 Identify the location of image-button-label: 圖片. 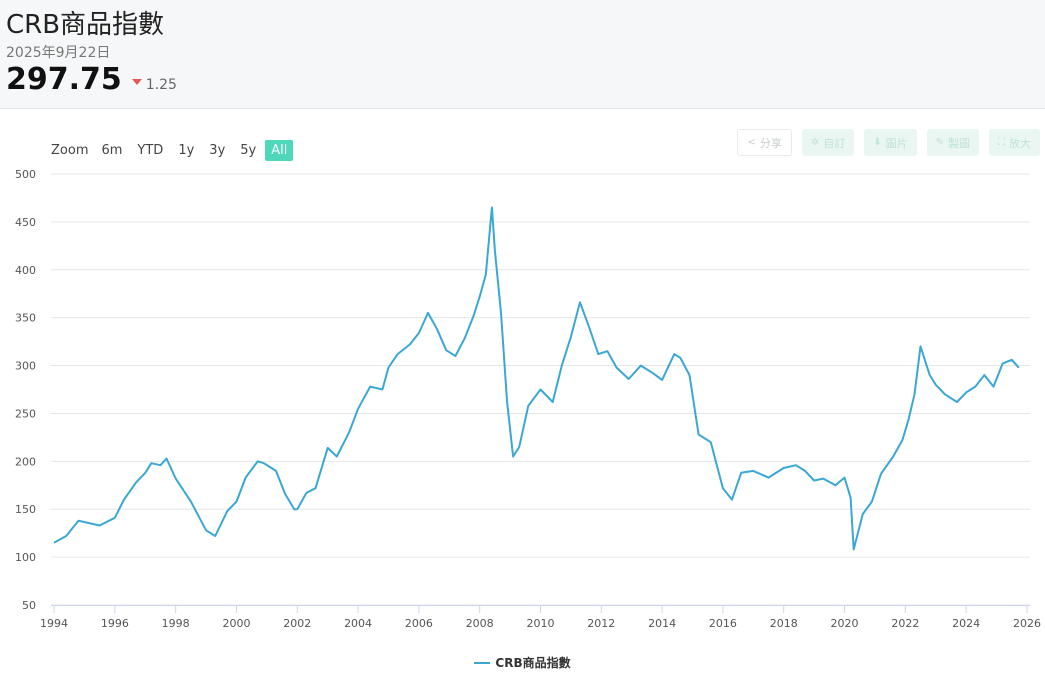
(896, 143).